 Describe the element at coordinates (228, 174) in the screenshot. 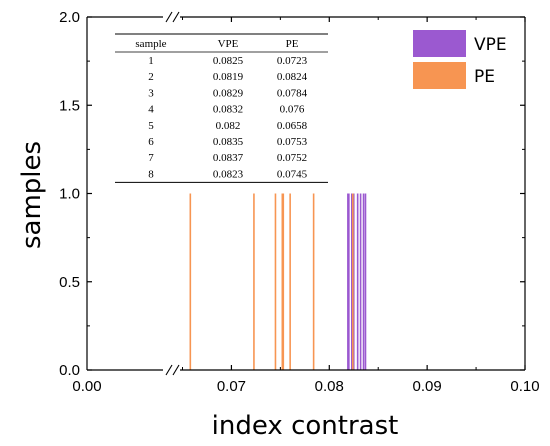

I see `table-cell: 0.0823` at that location.